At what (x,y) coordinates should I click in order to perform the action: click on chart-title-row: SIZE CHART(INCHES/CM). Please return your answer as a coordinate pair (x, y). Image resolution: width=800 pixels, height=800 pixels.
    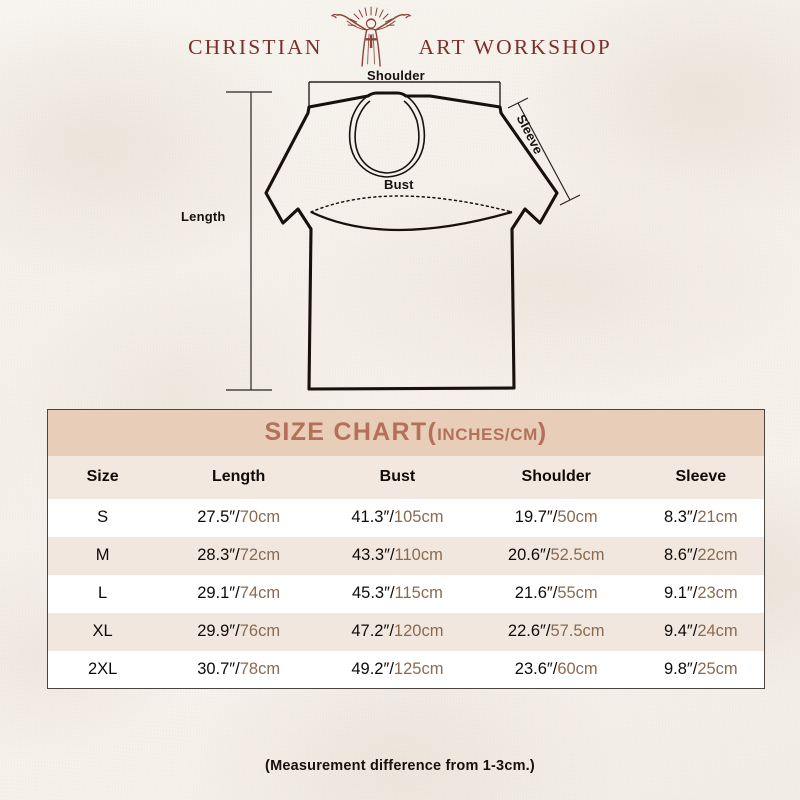
    Looking at the image, I should click on (406, 432).